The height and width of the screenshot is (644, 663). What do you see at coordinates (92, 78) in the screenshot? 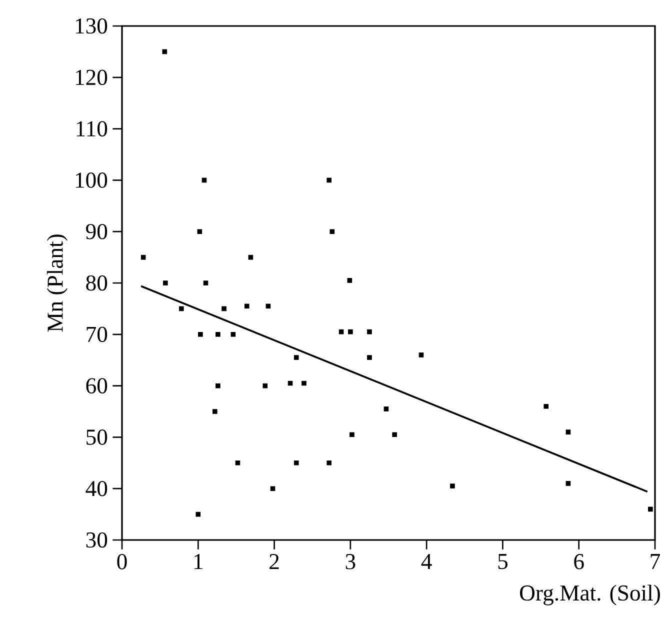
I see `y-tick-label: 120` at bounding box center [92, 78].